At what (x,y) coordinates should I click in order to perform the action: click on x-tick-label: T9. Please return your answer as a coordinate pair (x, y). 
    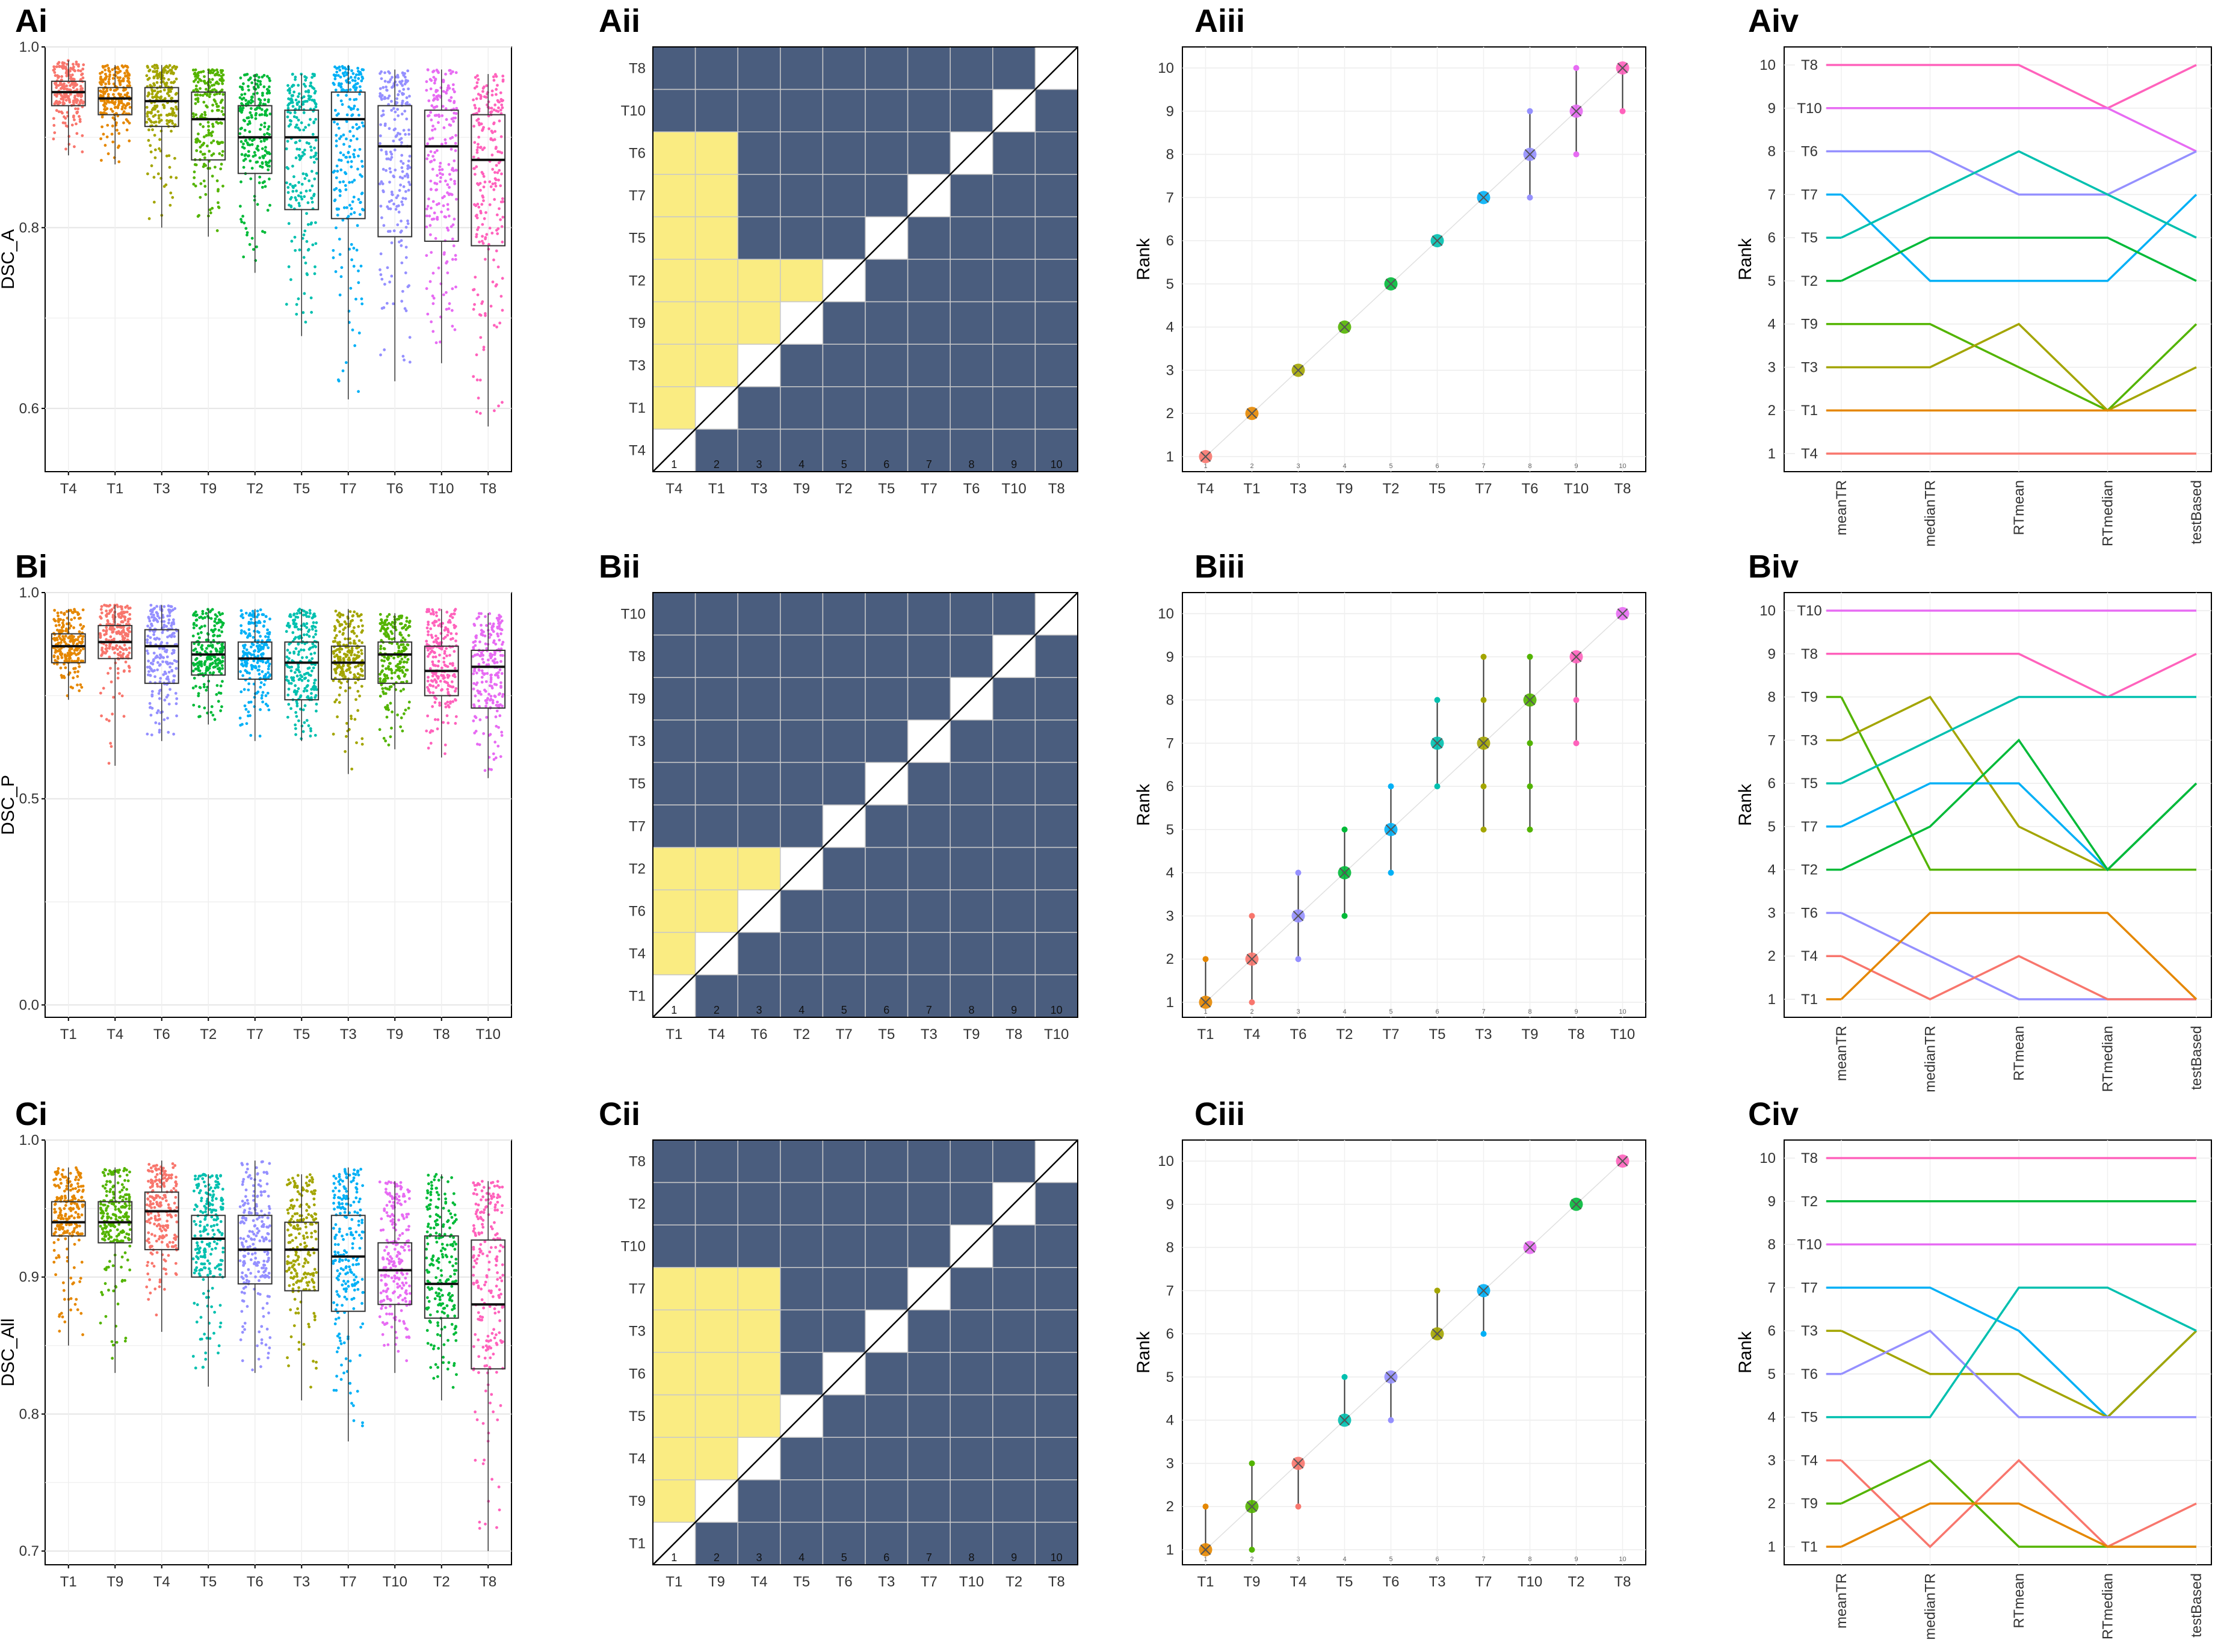
    Looking at the image, I should click on (394, 1034).